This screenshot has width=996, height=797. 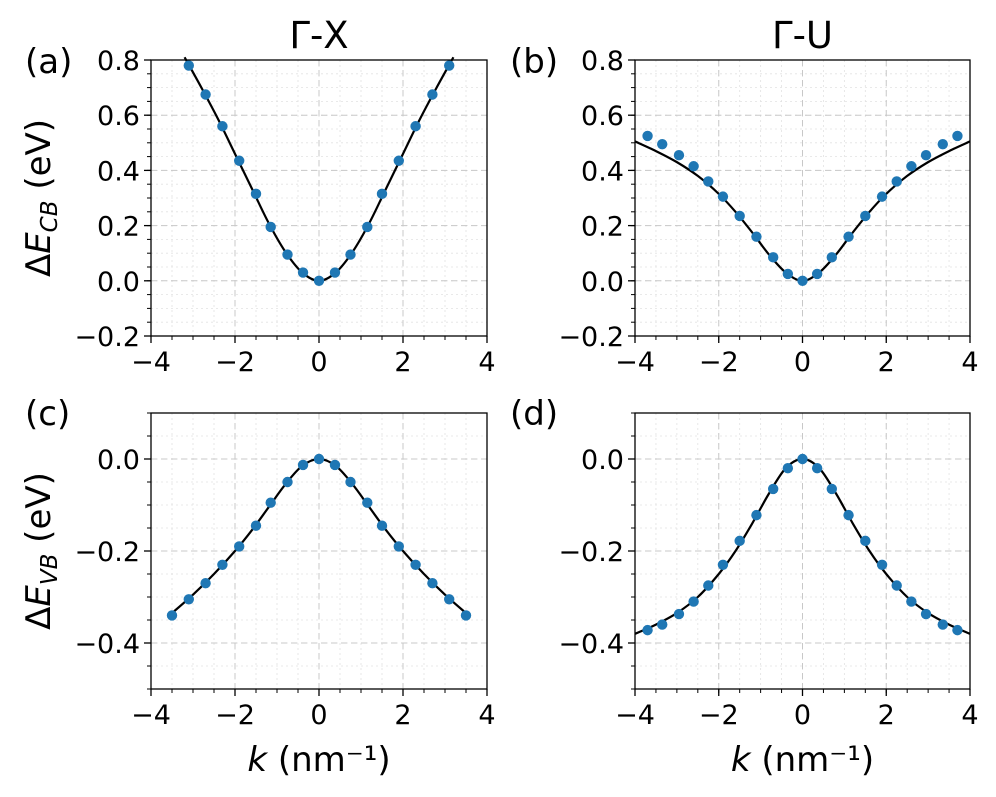 What do you see at coordinates (534, 414) in the screenshot?
I see `panel-label: (d)` at bounding box center [534, 414].